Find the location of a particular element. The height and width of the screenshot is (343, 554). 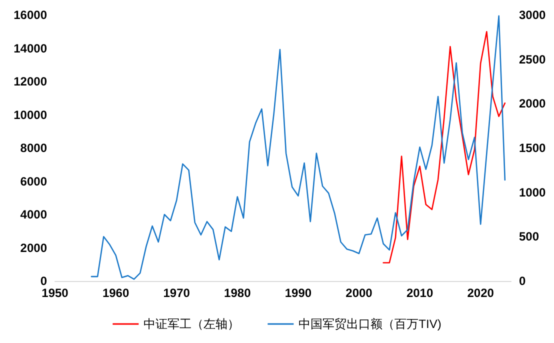

y-tick-label: 12000 is located at coordinates (31, 81).